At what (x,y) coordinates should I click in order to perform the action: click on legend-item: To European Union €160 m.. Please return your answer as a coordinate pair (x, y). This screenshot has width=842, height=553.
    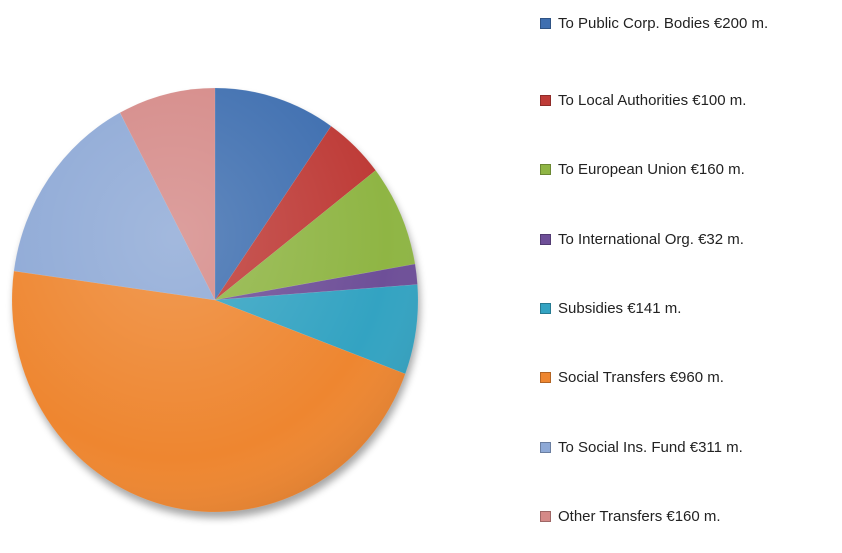
    Looking at the image, I should click on (665, 170).